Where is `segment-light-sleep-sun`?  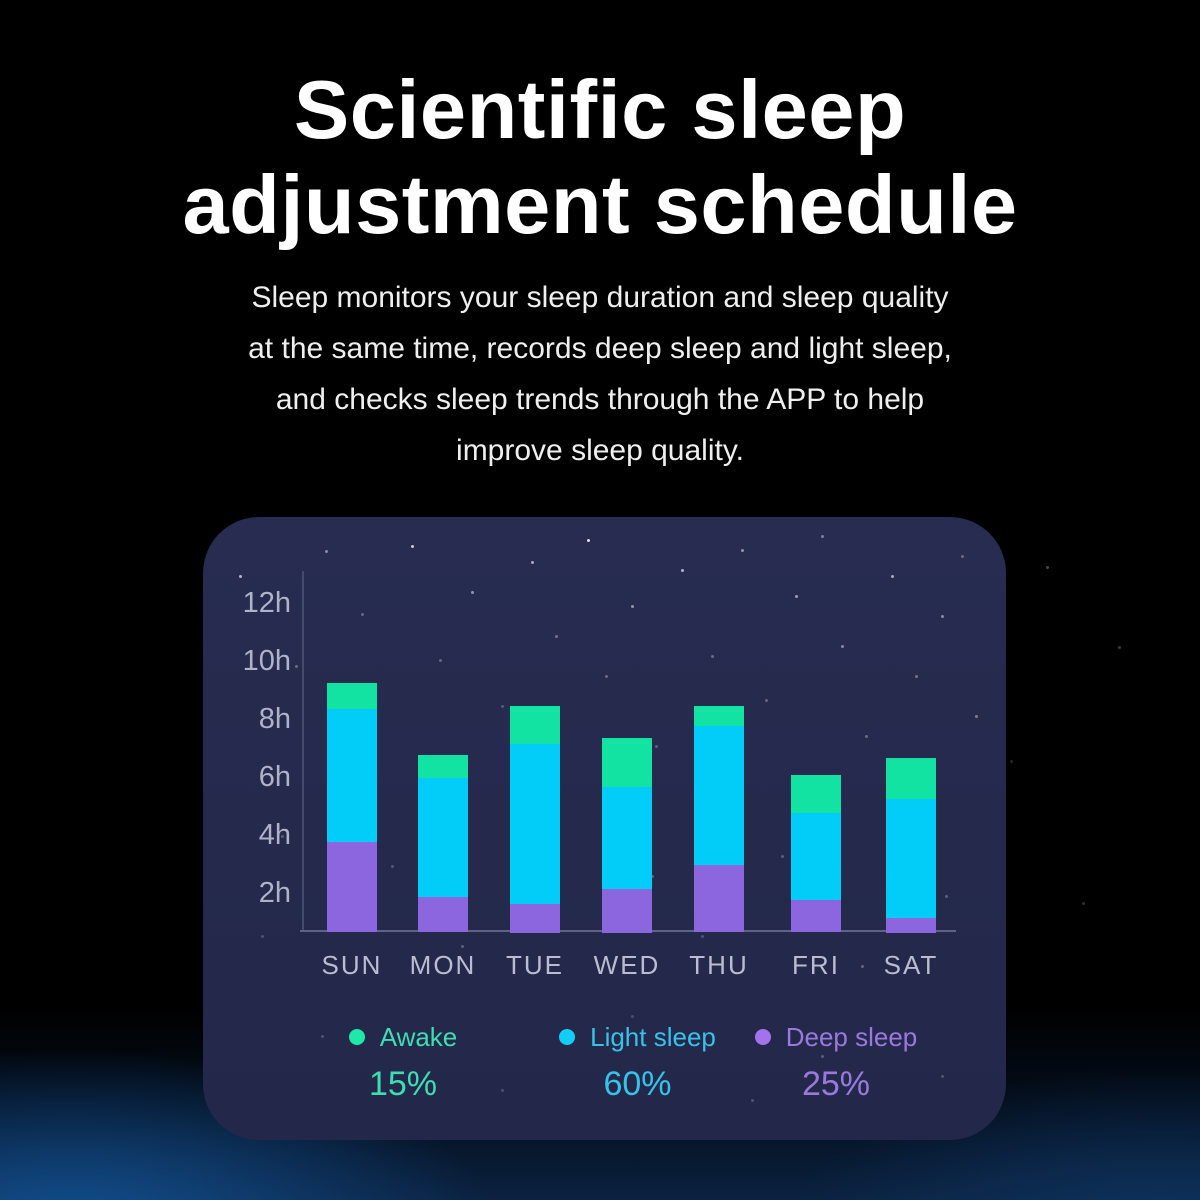 segment-light-sleep-sun is located at coordinates (352, 775).